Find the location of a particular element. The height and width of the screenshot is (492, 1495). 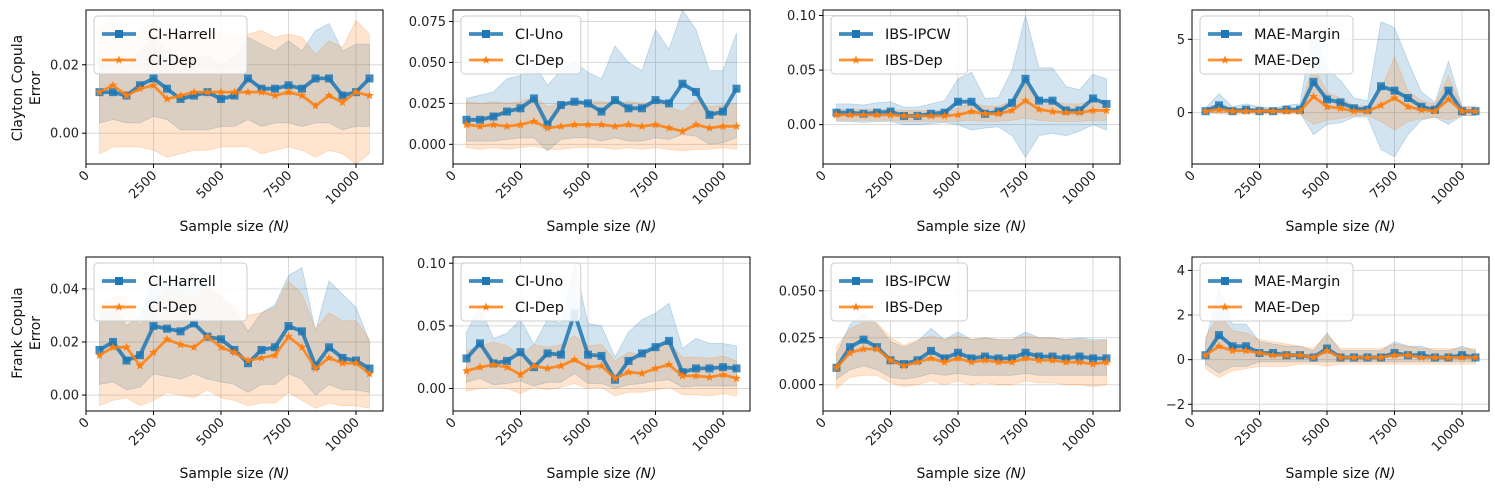

y-tick-label: 0.10 is located at coordinates (801, 16).